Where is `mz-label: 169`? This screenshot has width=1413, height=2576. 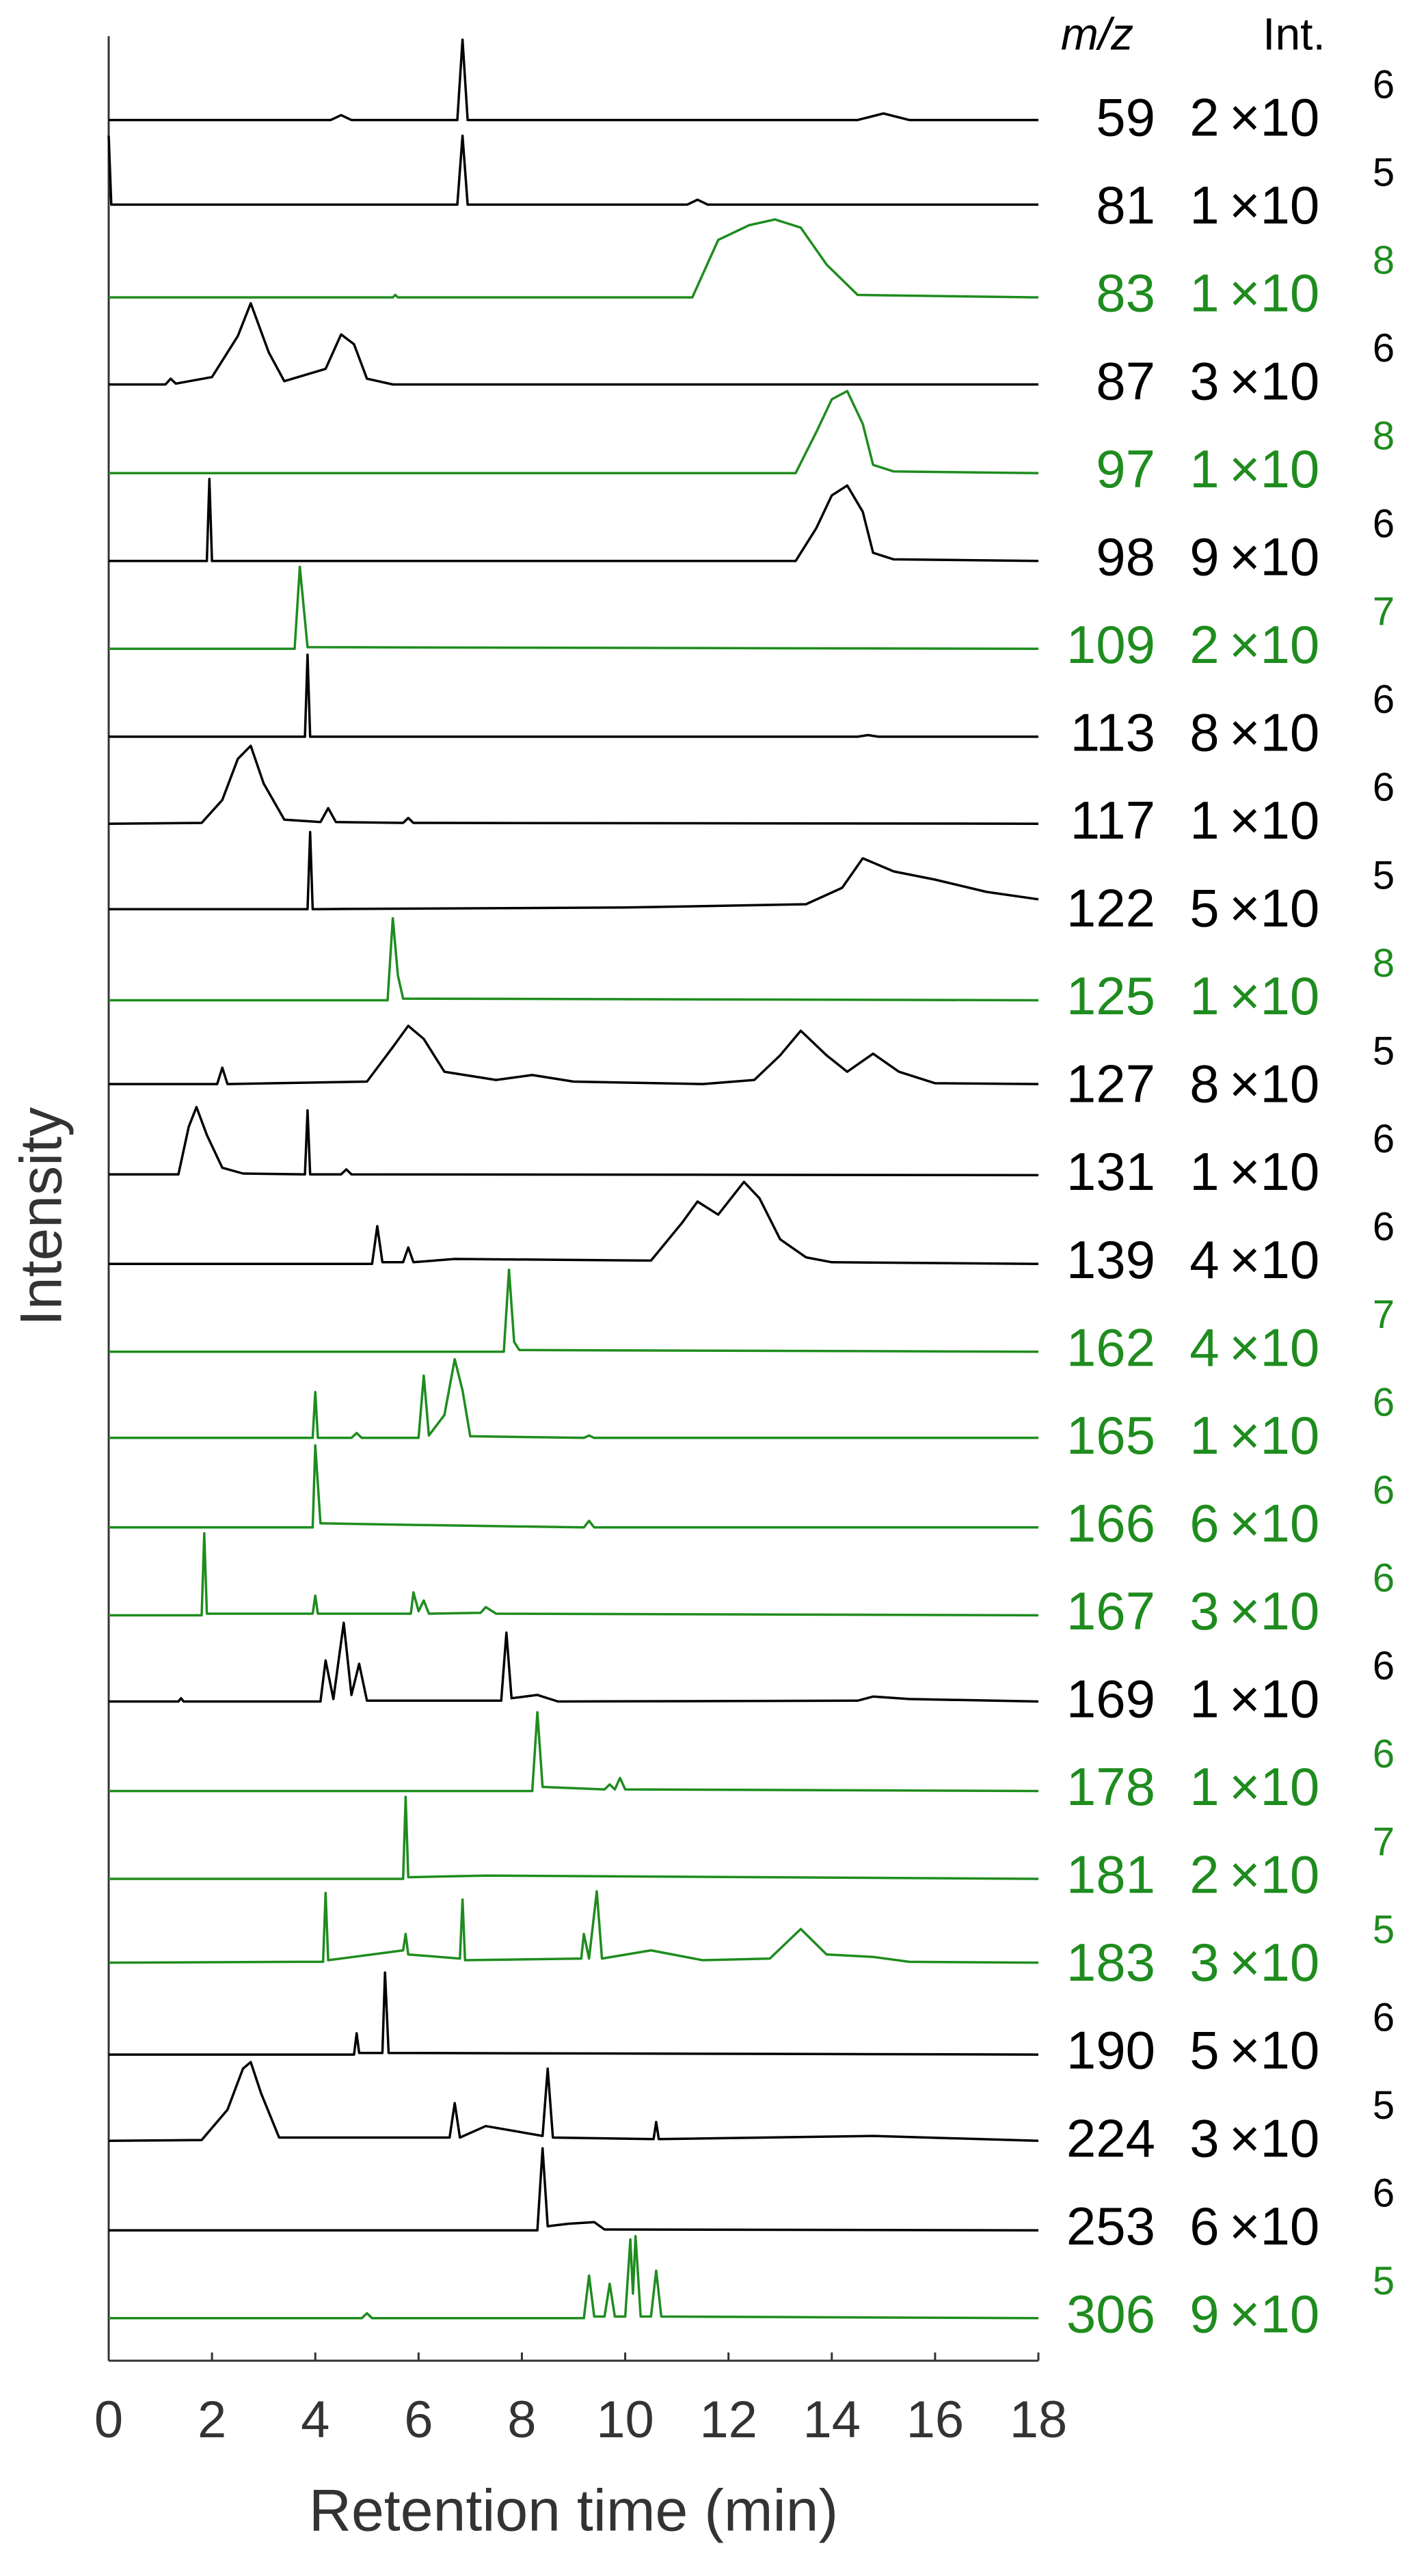
mz-label: 169 is located at coordinates (1110, 1699).